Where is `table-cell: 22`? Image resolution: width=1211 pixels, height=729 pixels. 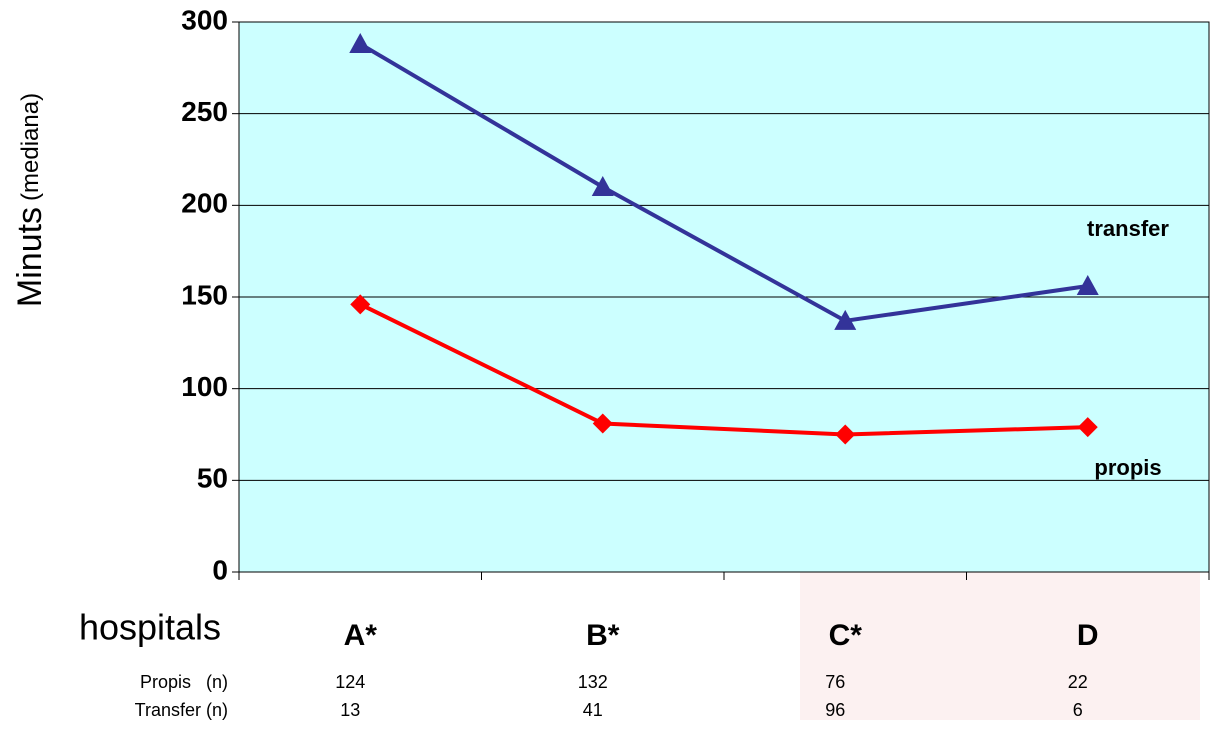
table-cell: 22 is located at coordinates (1078, 682).